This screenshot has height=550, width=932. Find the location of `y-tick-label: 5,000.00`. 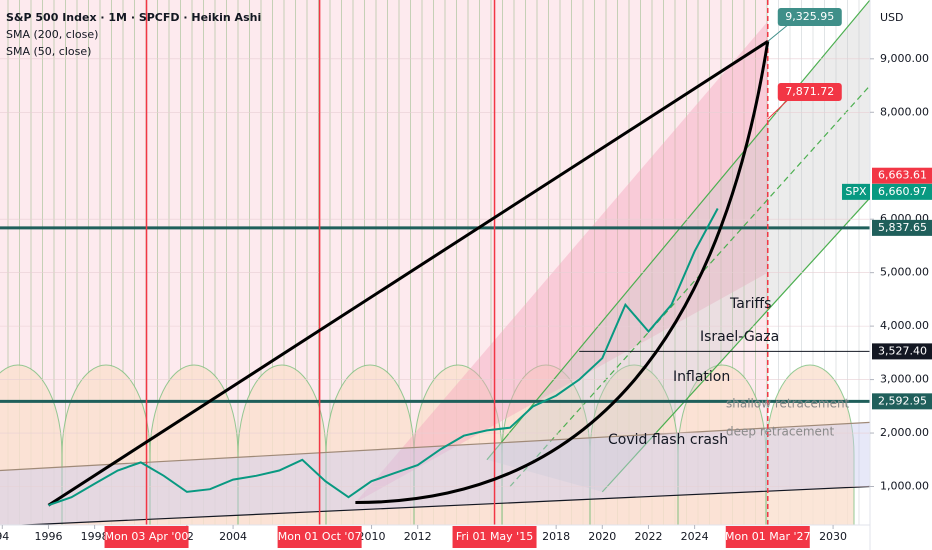

y-tick-label: 5,000.00 is located at coordinates (904, 272).